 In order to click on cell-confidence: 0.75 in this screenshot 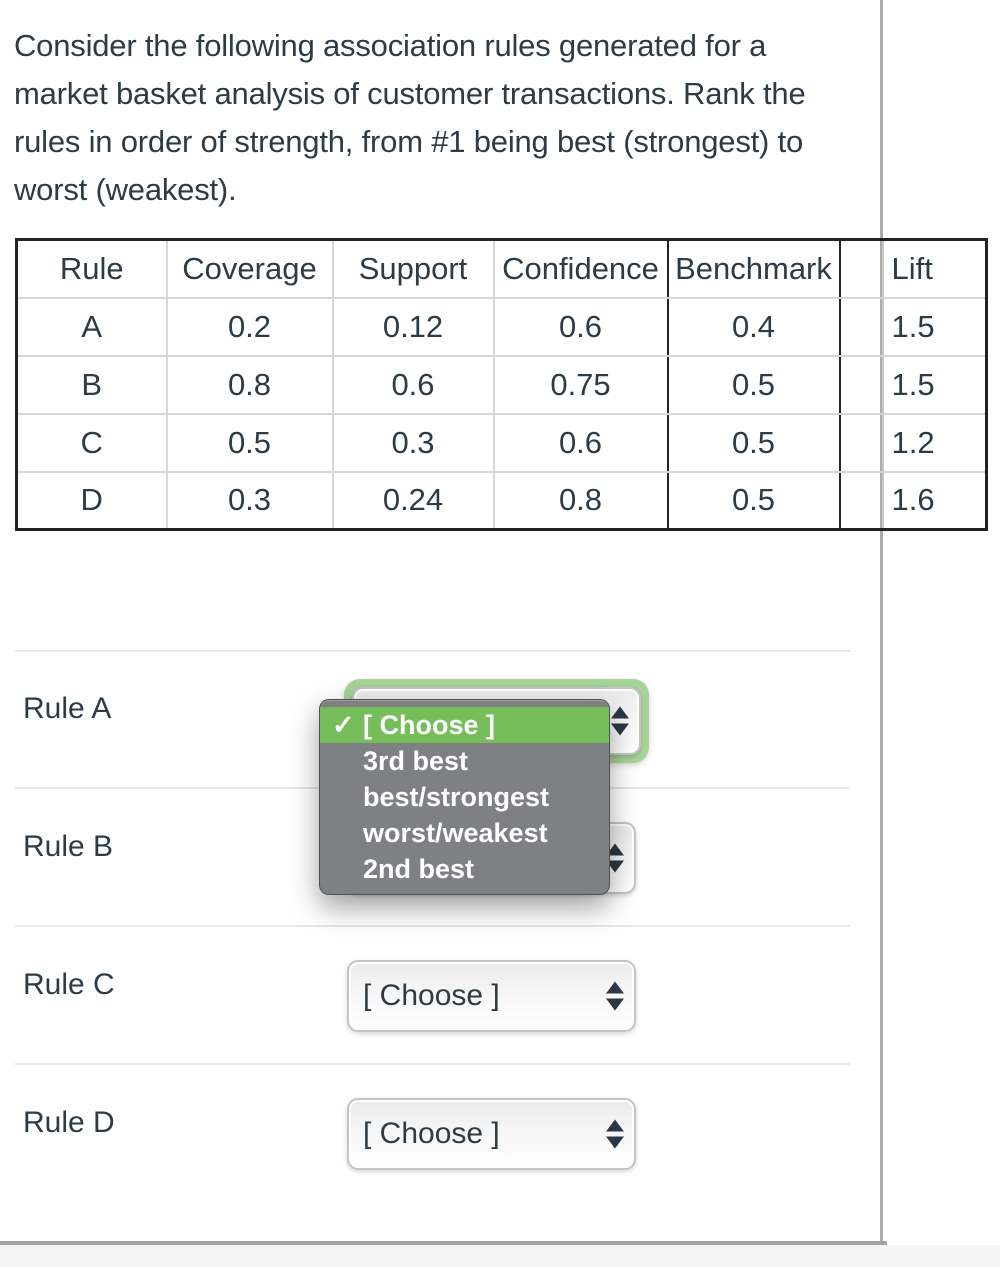, I will do `click(580, 384)`.